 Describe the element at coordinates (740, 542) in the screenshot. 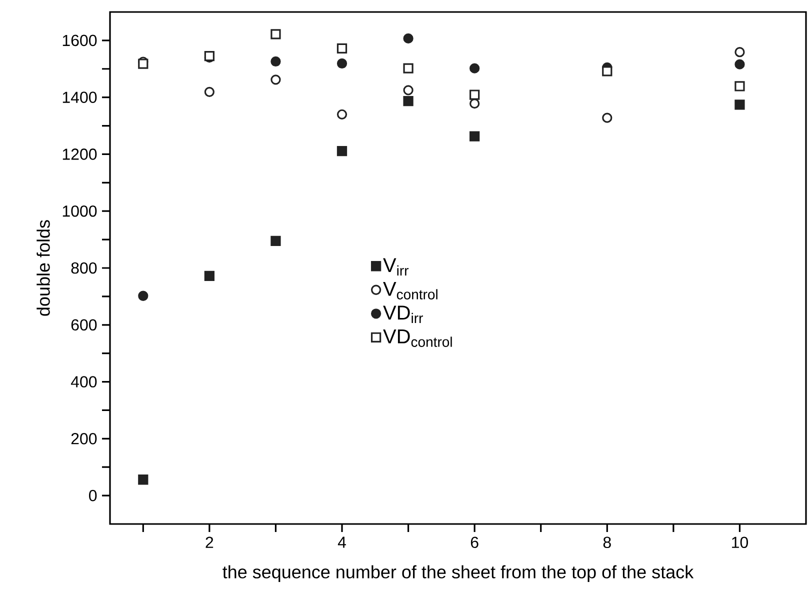

I see `x-tick-label: 10` at that location.